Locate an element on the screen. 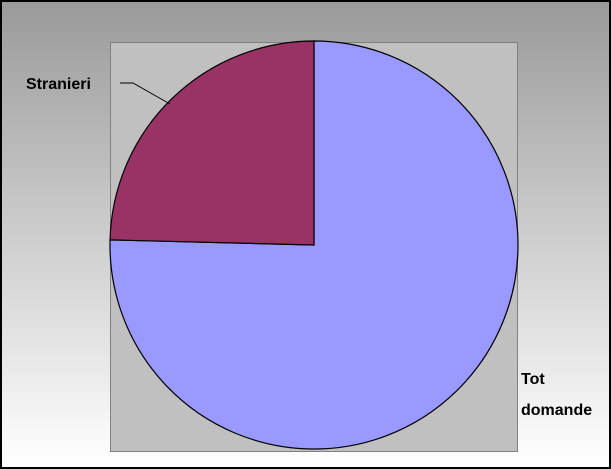 The width and height of the screenshot is (611, 469). pie-slice-stranieri is located at coordinates (212, 143).